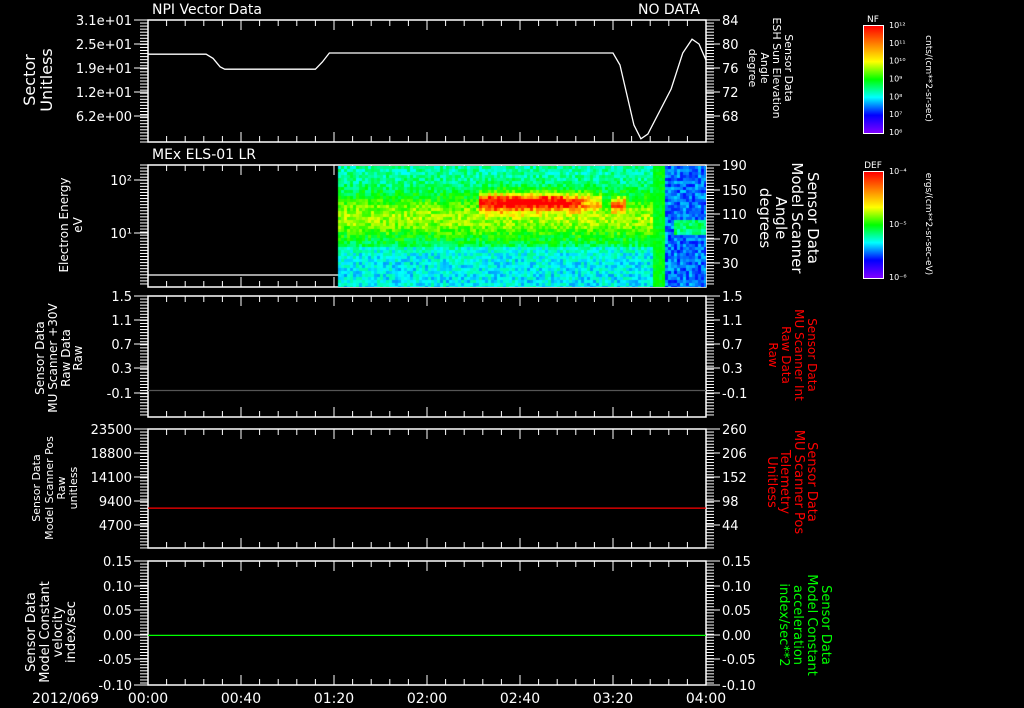 This screenshot has width=1024, height=708. Describe the element at coordinates (797, 625) in the screenshot. I see `right-axis-label: acceleration` at that location.